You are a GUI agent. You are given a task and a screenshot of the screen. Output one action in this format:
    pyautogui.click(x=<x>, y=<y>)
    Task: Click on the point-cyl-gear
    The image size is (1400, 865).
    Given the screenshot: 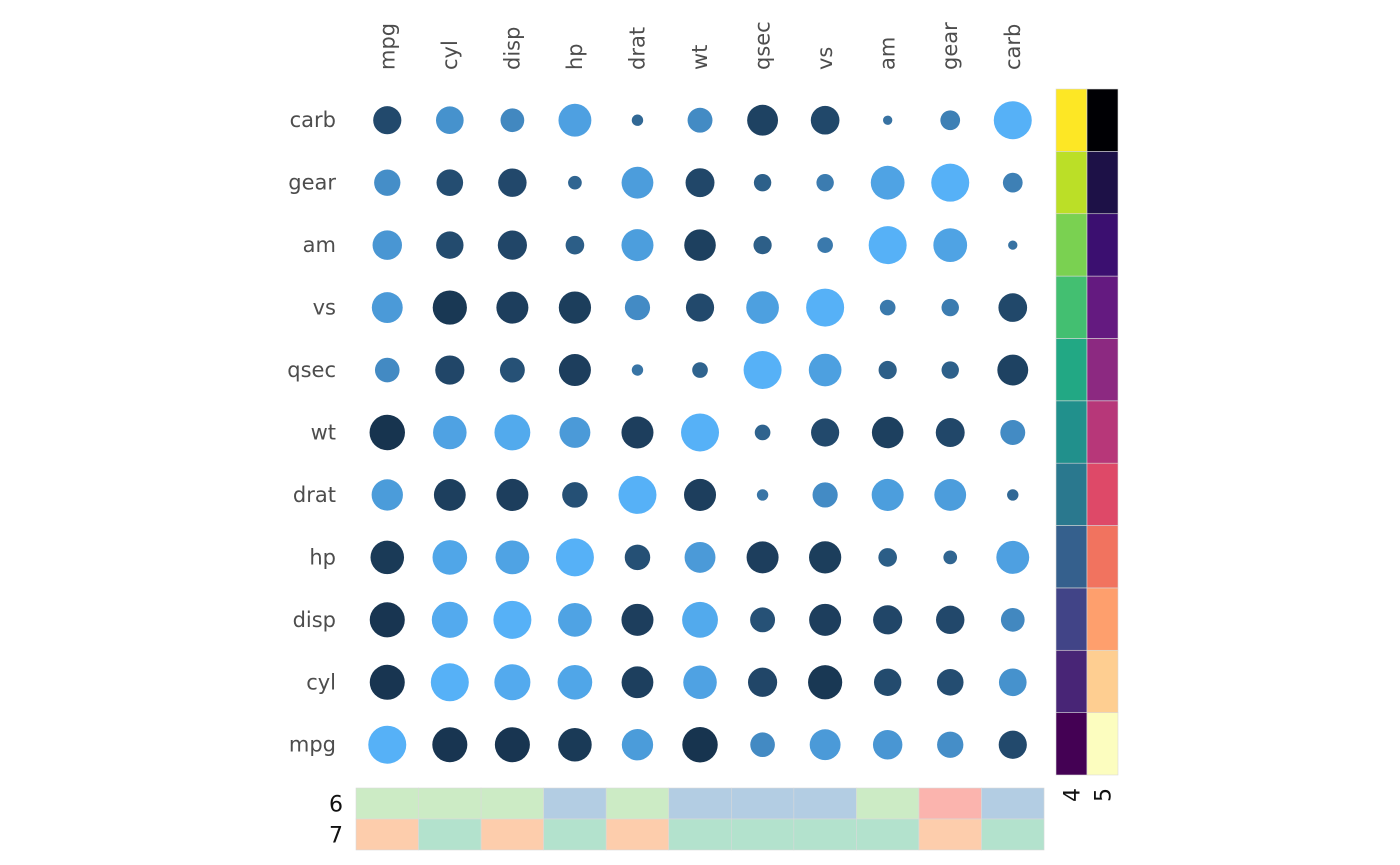 What is the action you would take?
    pyautogui.click(x=950, y=682)
    